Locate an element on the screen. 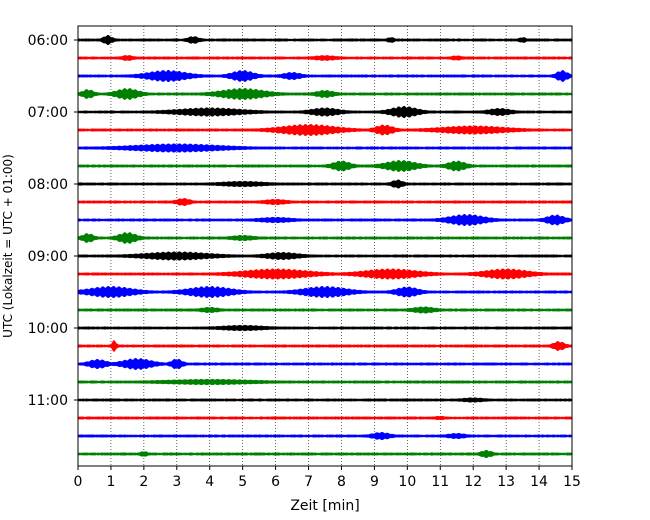 This screenshot has width=650, height=520. x-tick-label: 13 is located at coordinates (506, 482).